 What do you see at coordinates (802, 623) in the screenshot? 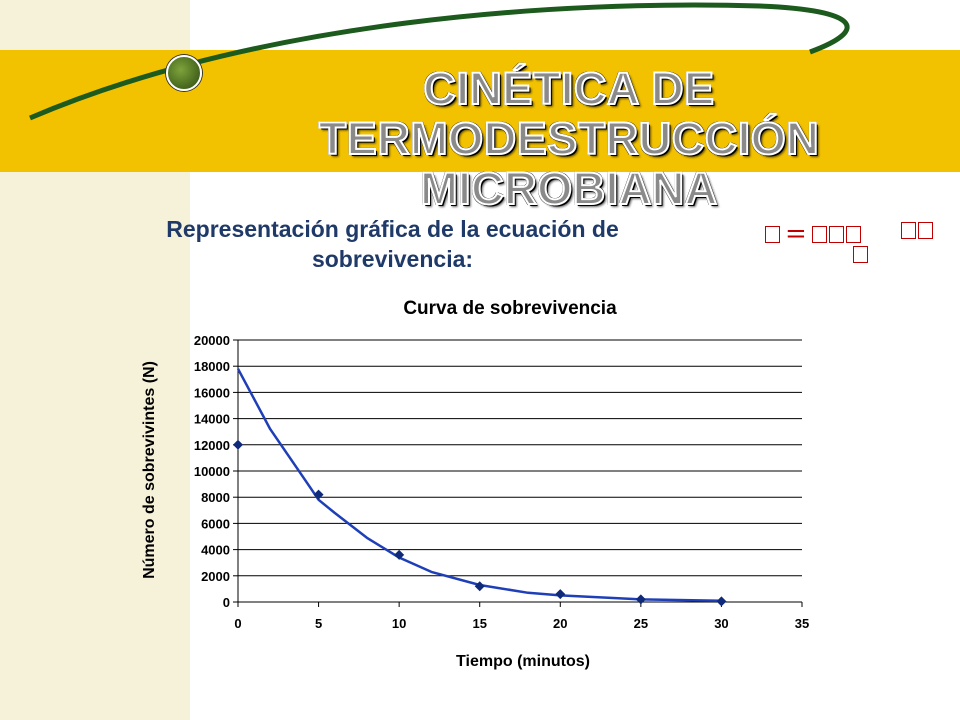
I see `x-tick-label: 35` at bounding box center [802, 623].